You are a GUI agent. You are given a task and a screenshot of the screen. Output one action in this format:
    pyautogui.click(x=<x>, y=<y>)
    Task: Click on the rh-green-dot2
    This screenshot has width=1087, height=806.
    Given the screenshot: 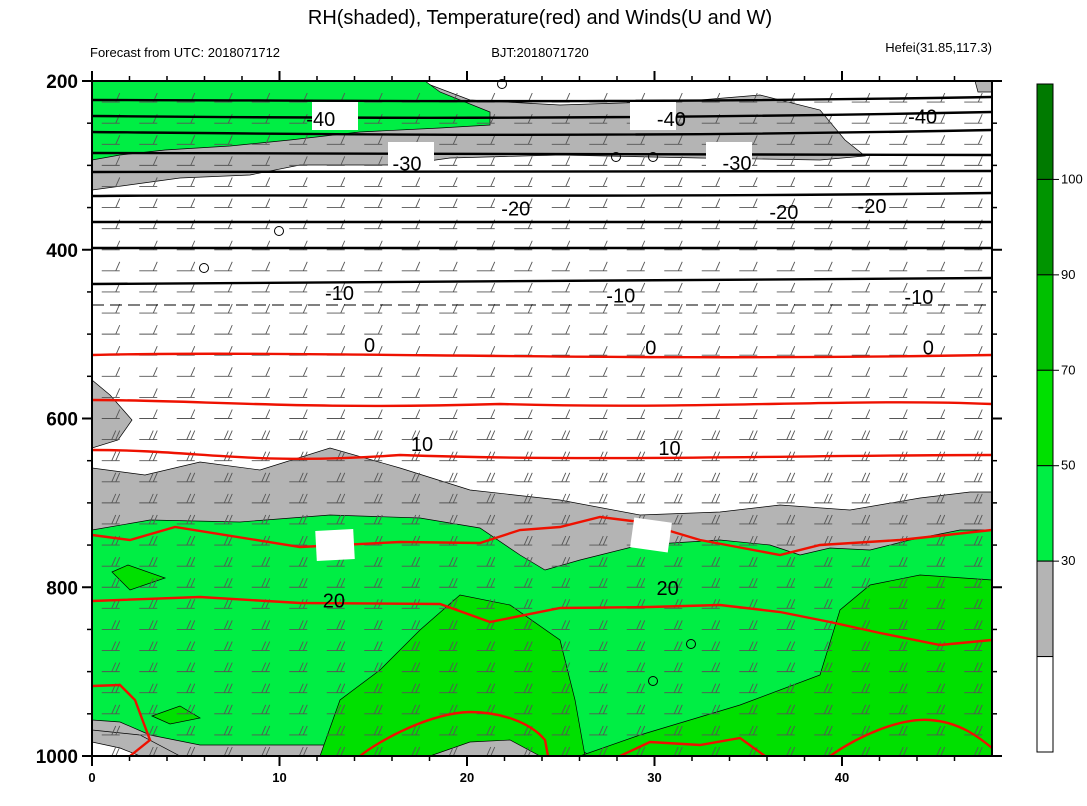 What is the action you would take?
    pyautogui.click(x=176, y=715)
    